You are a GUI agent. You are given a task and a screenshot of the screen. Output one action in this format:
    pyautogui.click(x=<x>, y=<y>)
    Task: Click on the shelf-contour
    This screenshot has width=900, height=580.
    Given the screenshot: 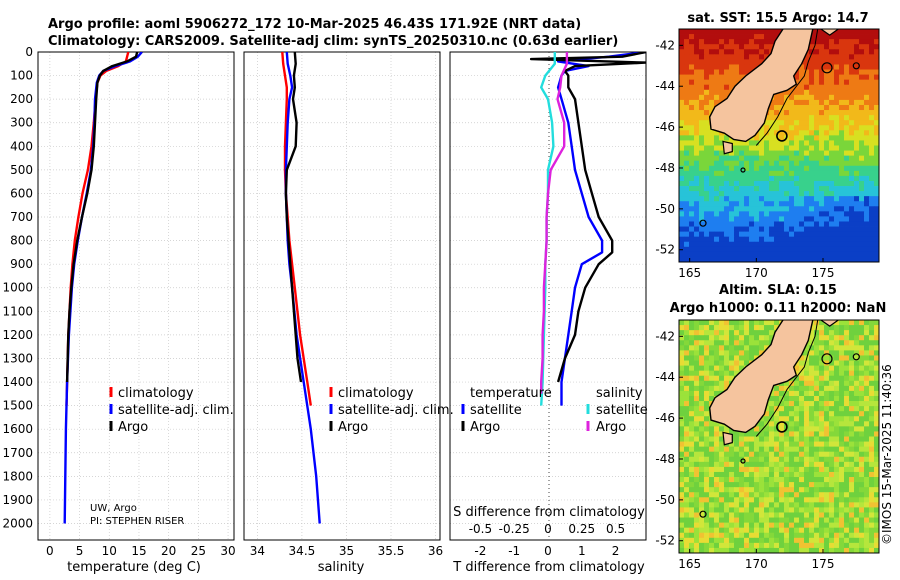 What is the action you would take?
    pyautogui.click(x=787, y=378)
    